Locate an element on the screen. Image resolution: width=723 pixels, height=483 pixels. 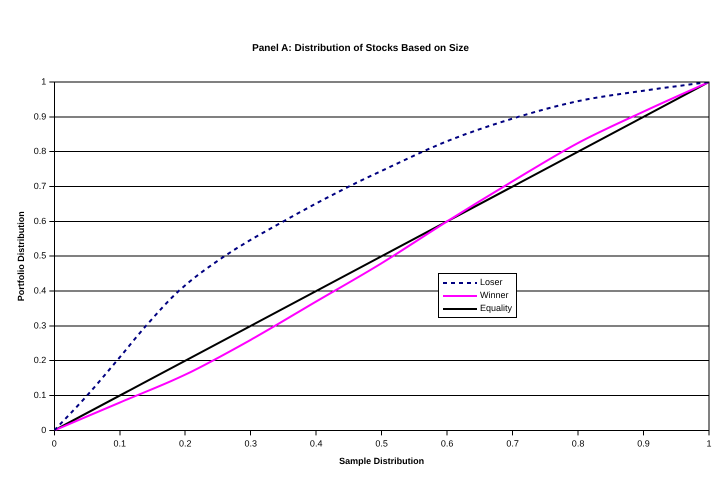
y-tick-label: 0.2 is located at coordinates (40, 360).